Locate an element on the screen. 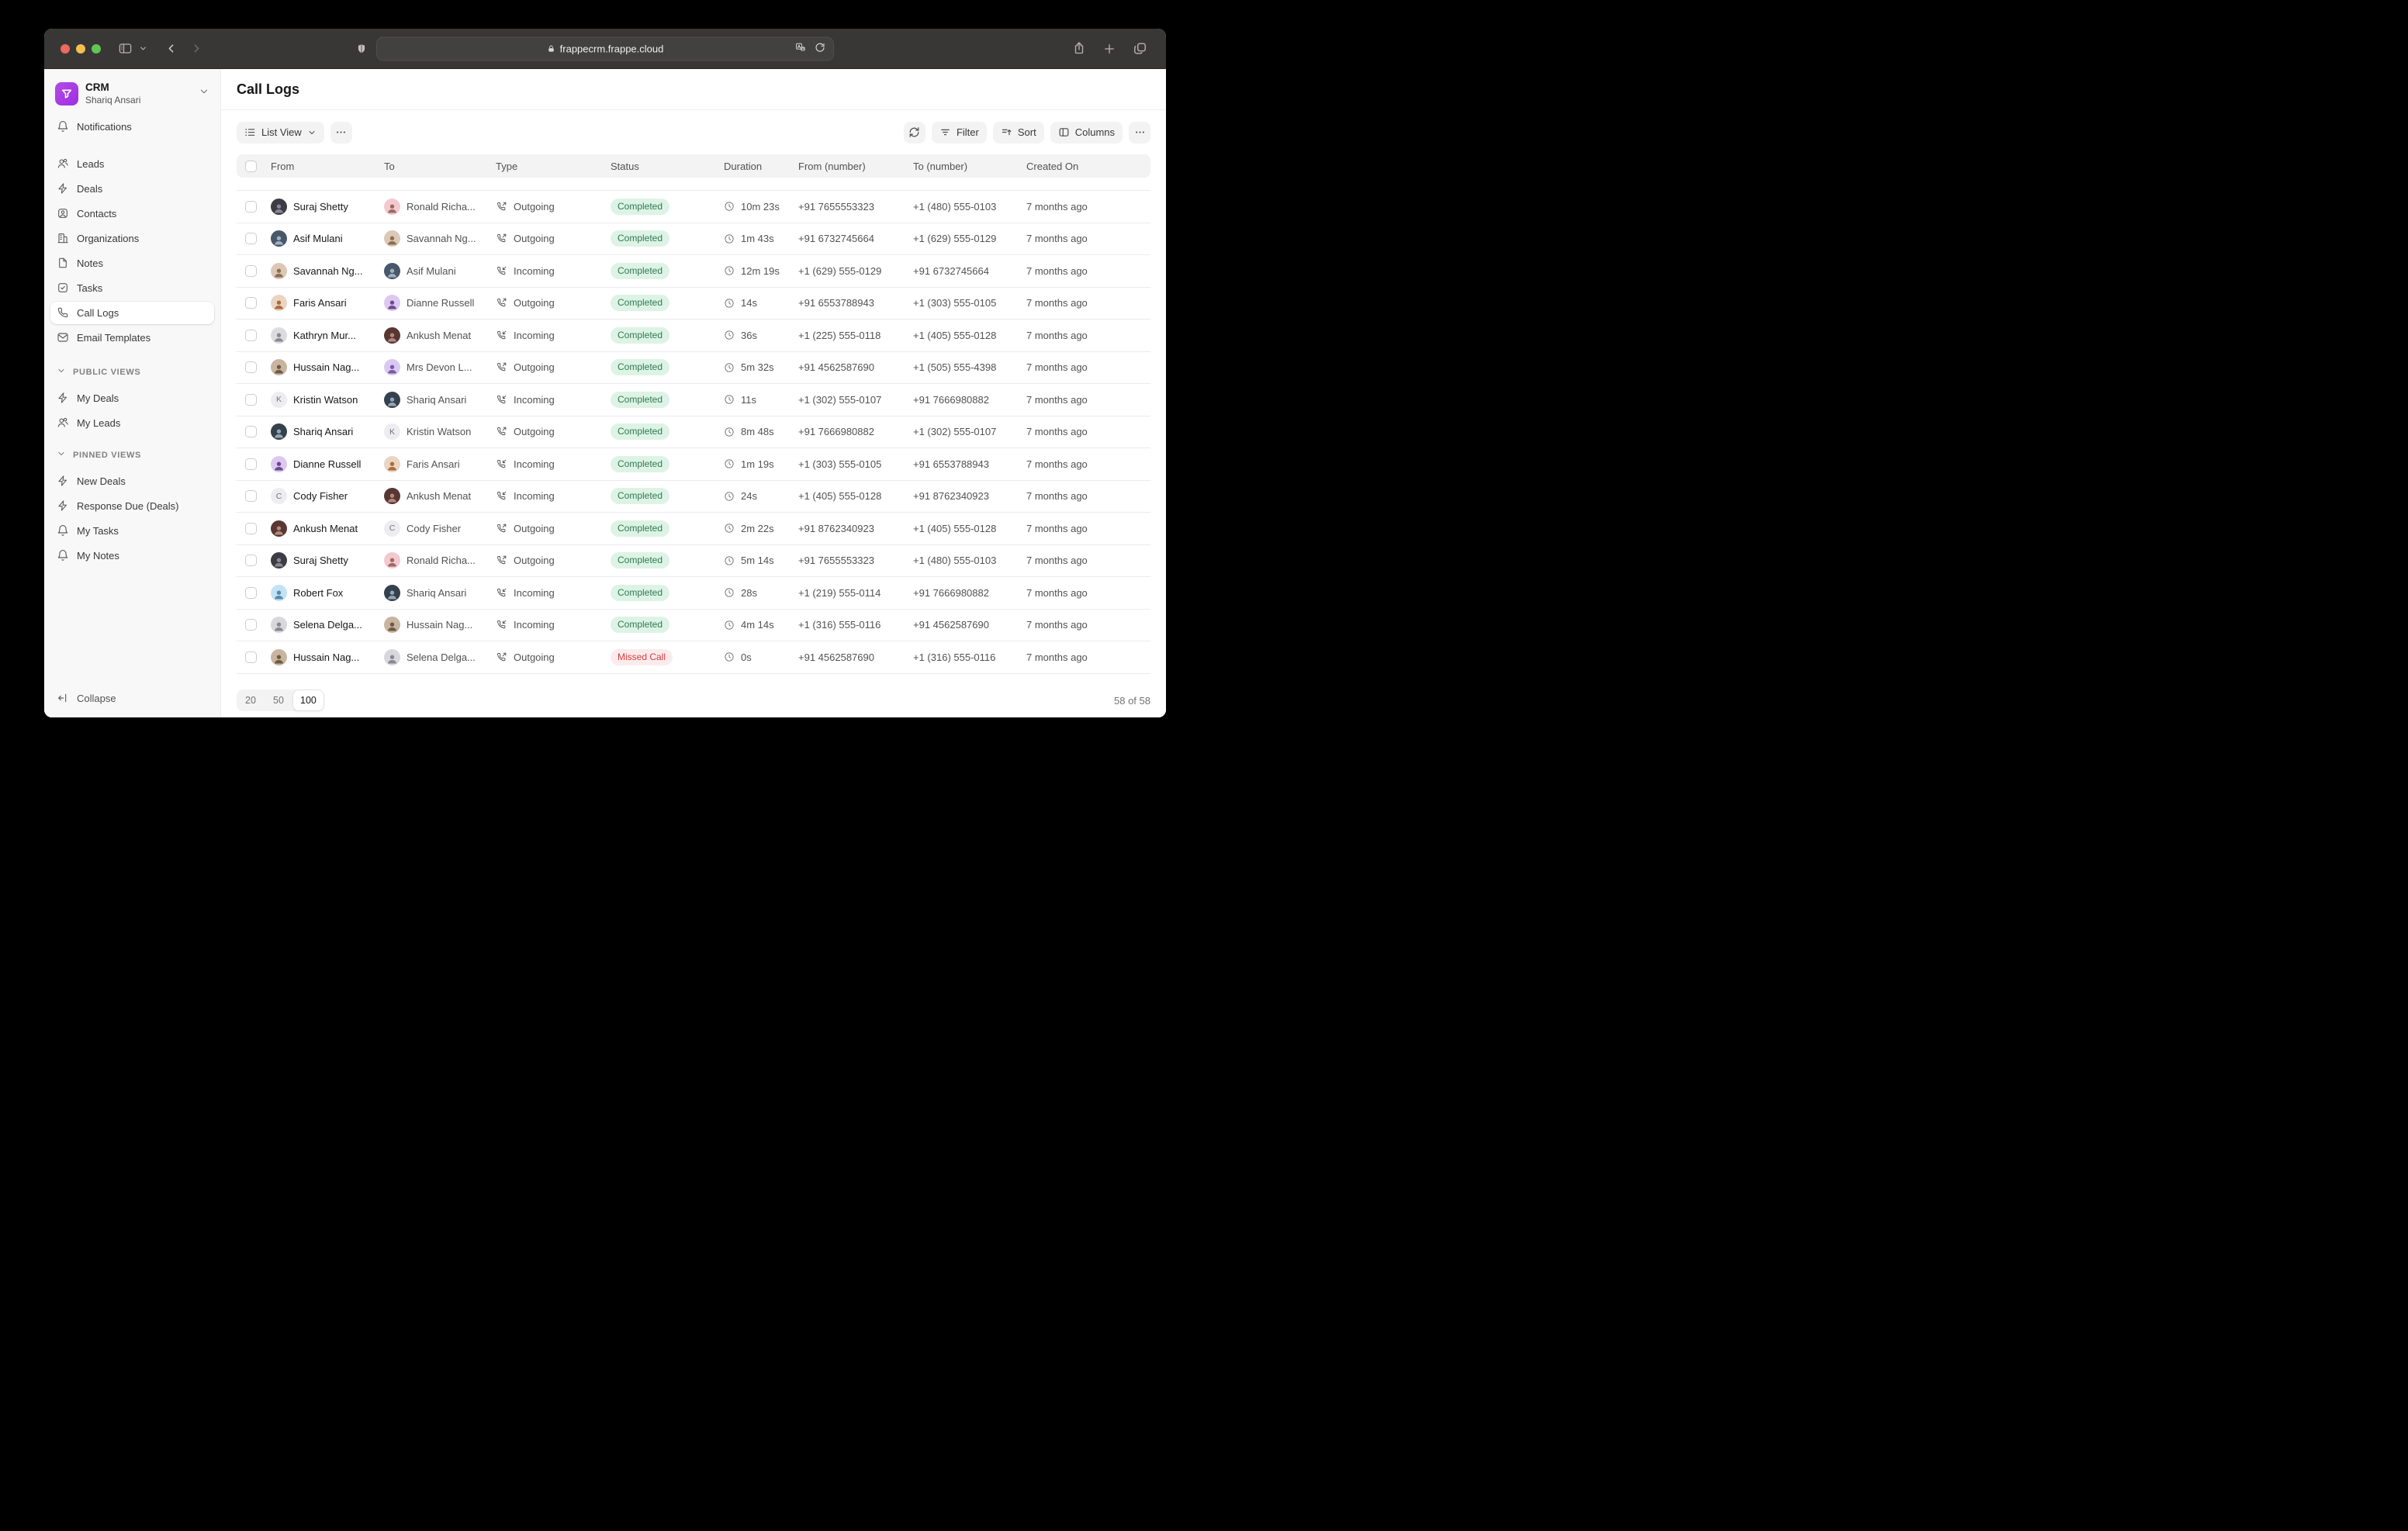 The height and width of the screenshot is (1531, 2408). refresh-icon is located at coordinates (914, 132).